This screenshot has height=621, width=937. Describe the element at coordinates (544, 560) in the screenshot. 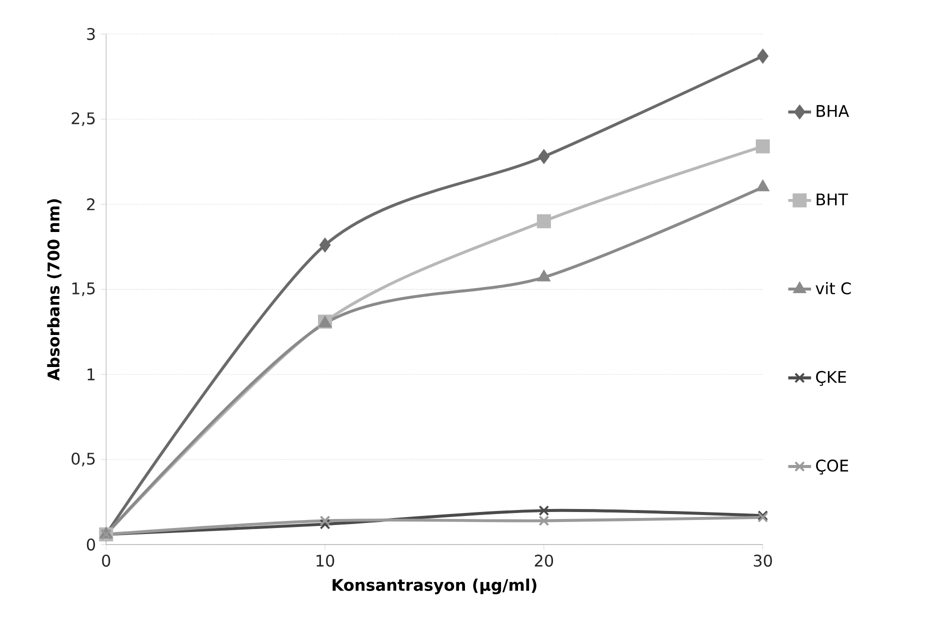

I see `x-tick-label: 20` at that location.